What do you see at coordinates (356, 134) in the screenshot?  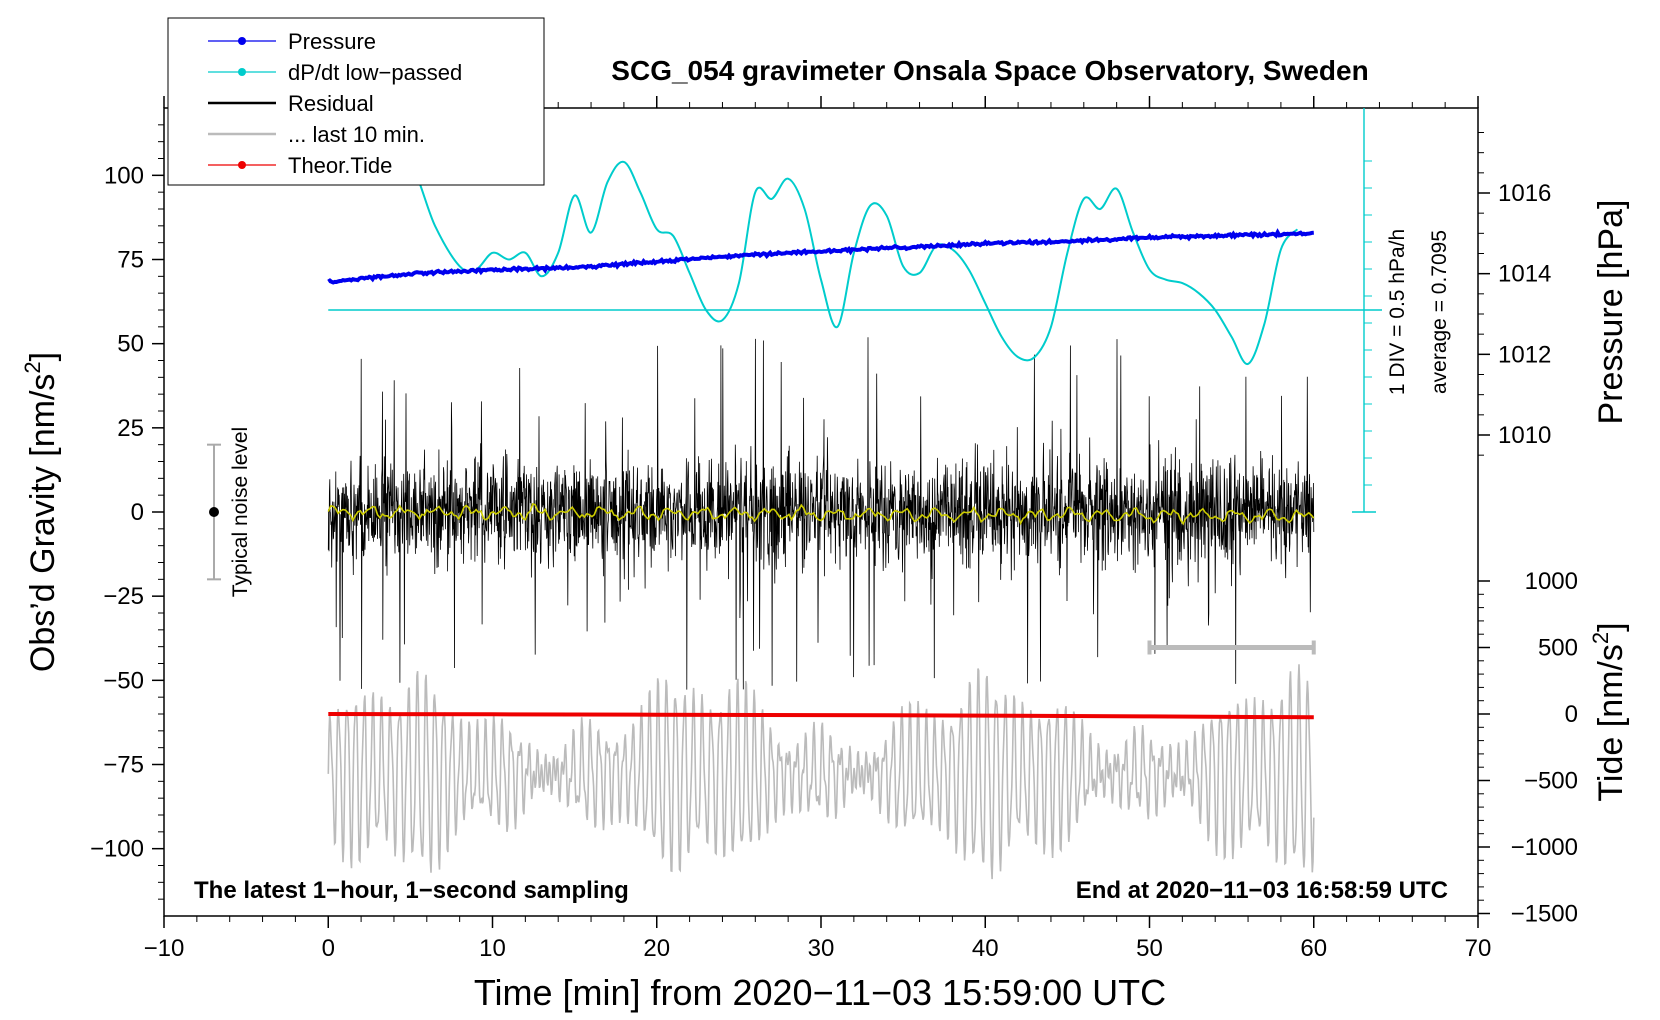 I see `legend-label: ... last 10 min.` at bounding box center [356, 134].